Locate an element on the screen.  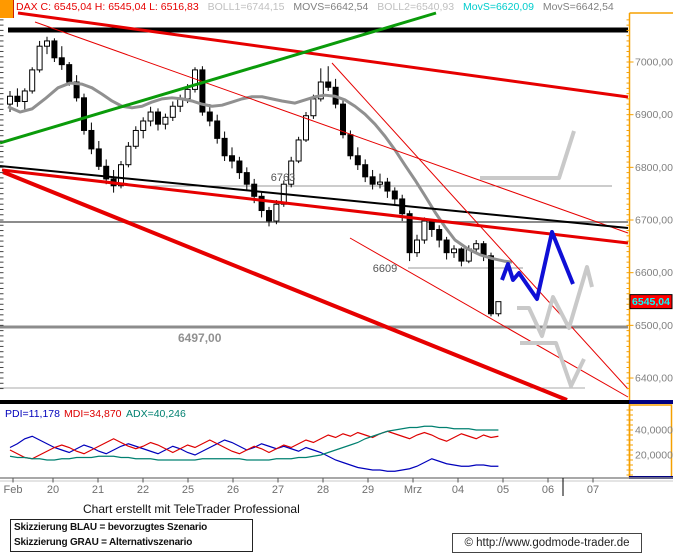
x-axis-label: 27 is located at coordinates (278, 490).